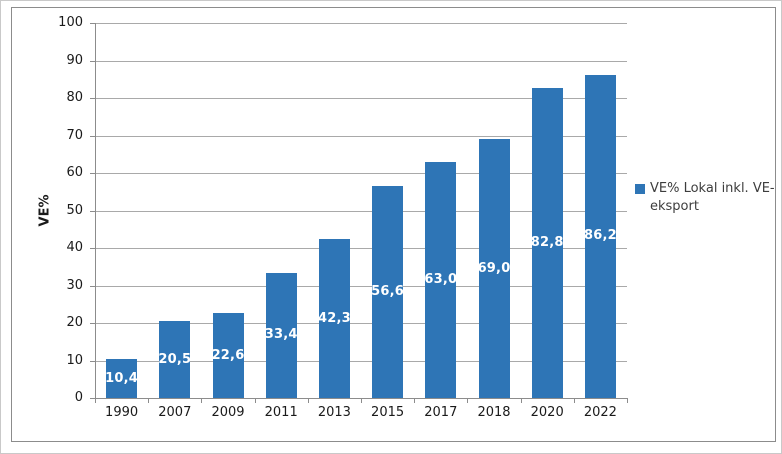  I want to click on x-axis-line, so click(361, 398).